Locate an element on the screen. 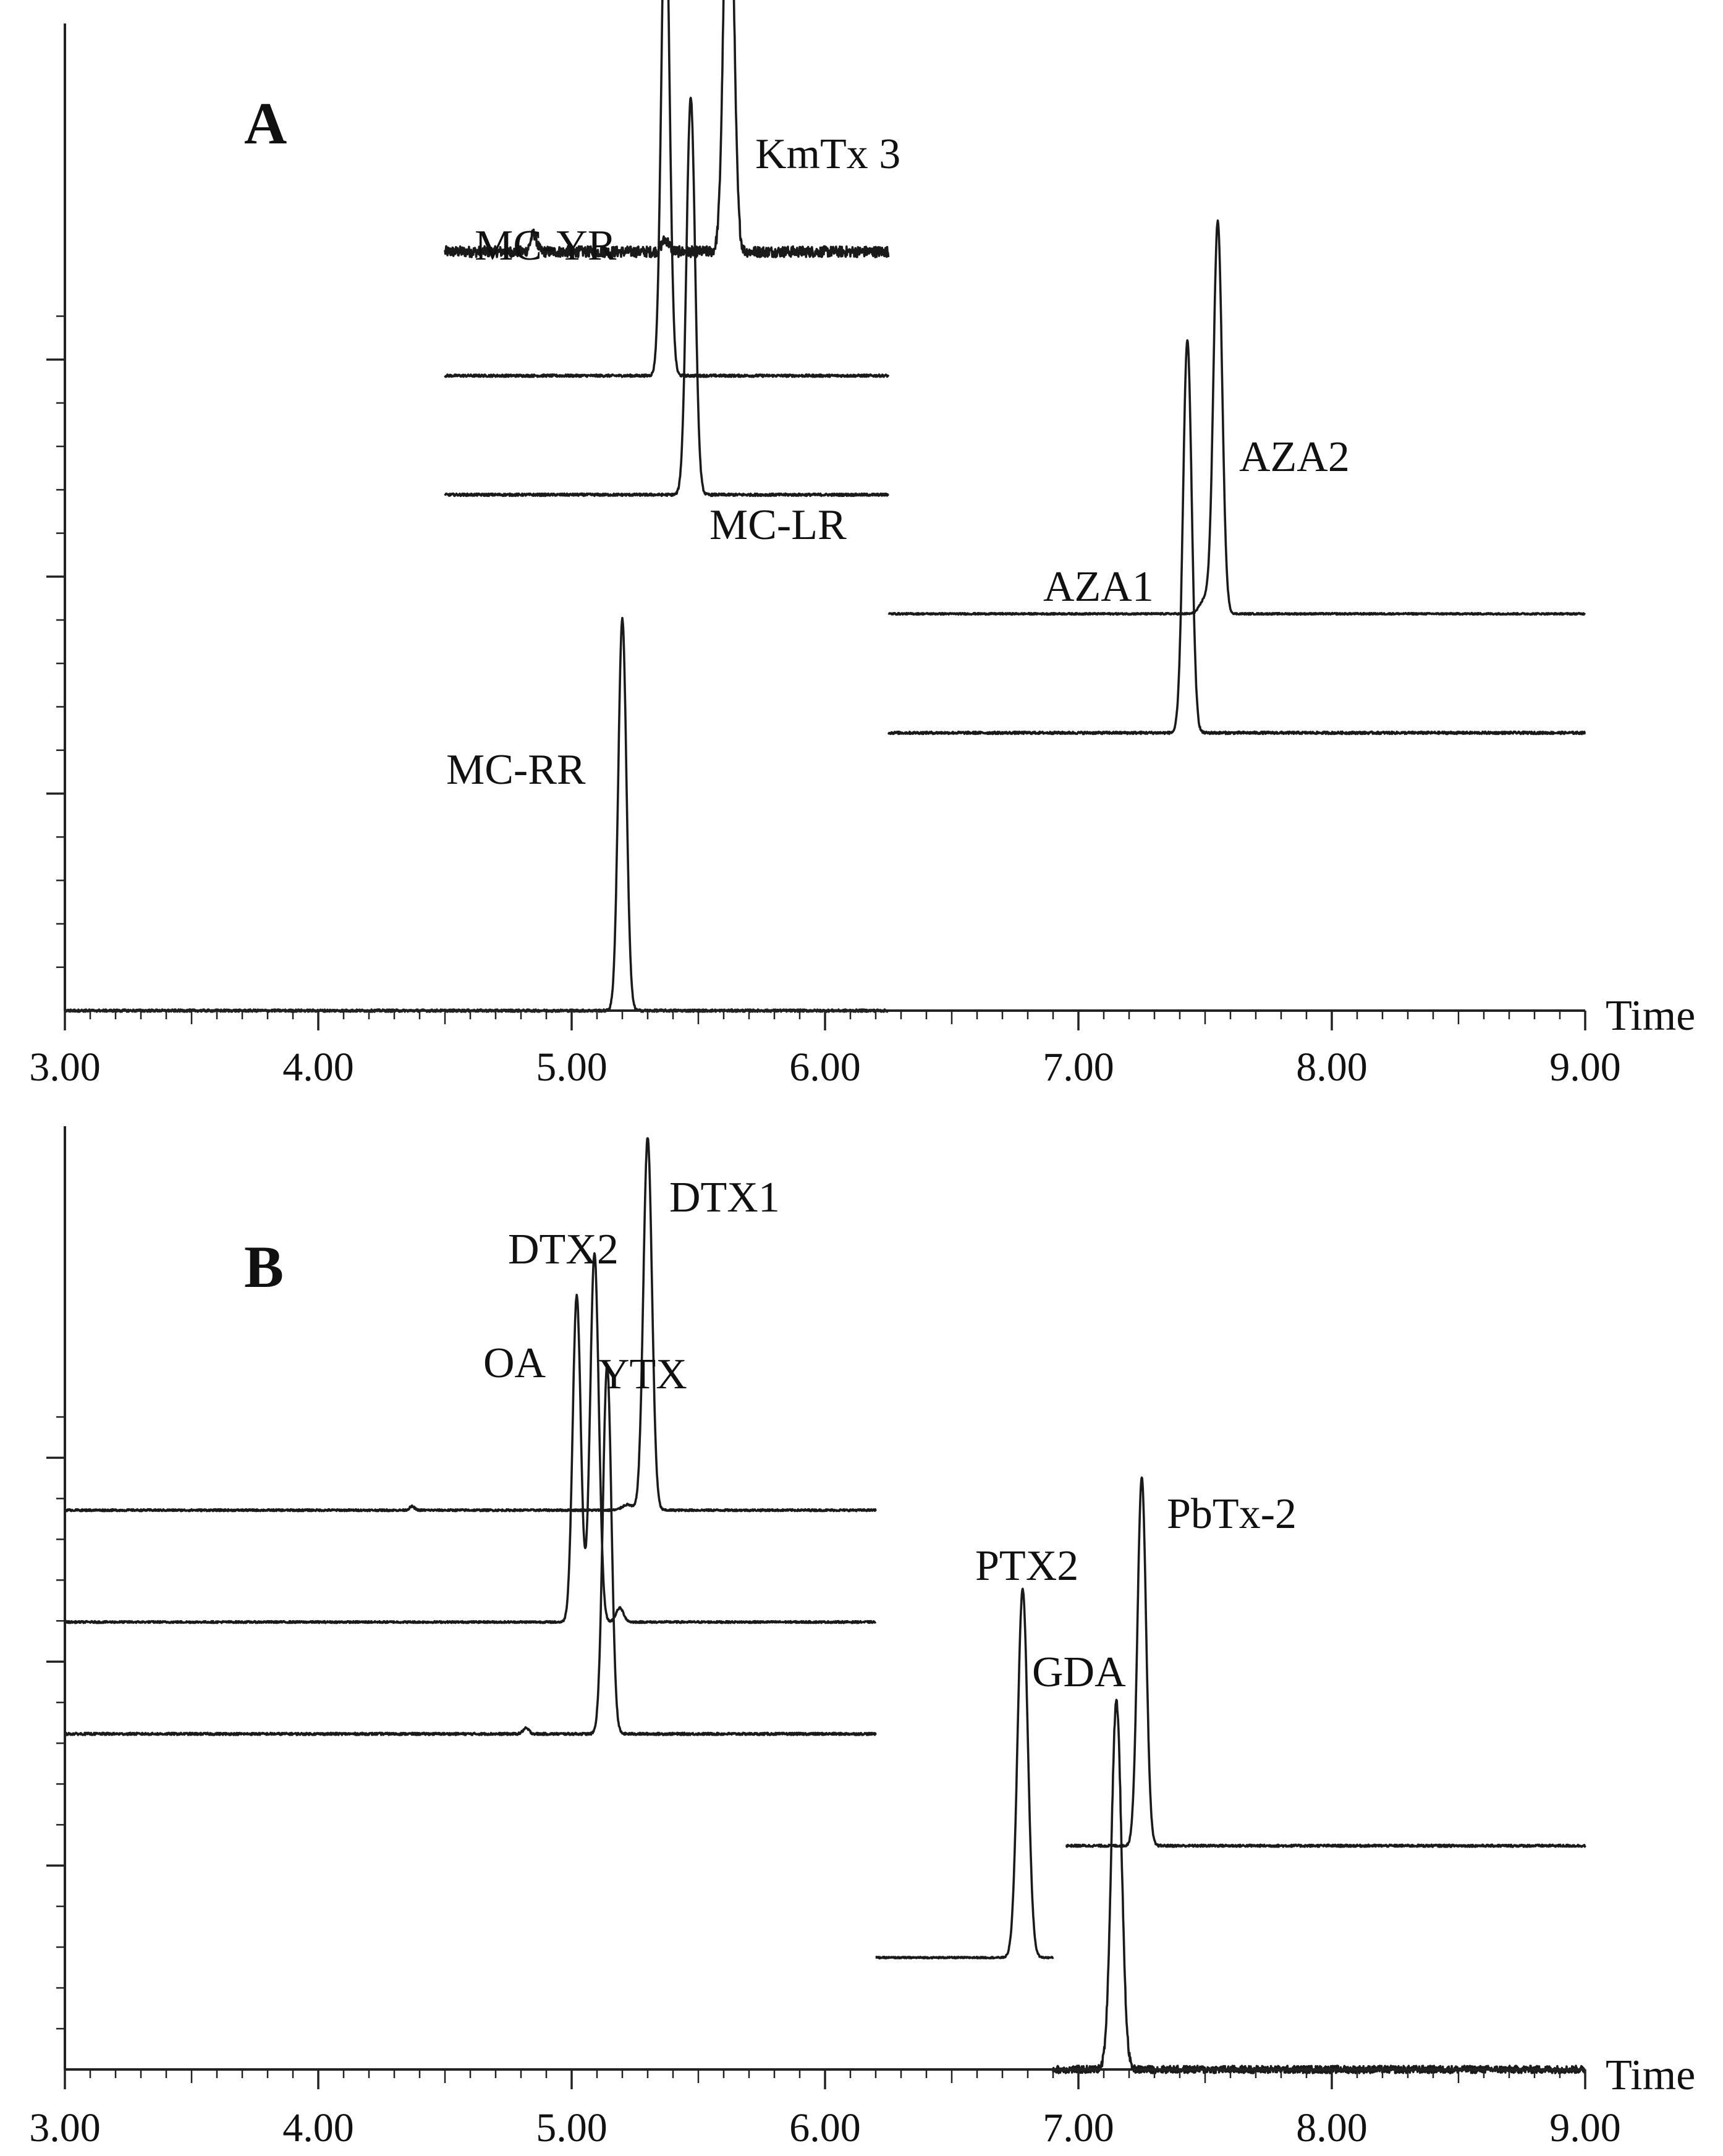 This screenshot has height=2156, width=1723. panel-a-label: A is located at coordinates (265, 123).